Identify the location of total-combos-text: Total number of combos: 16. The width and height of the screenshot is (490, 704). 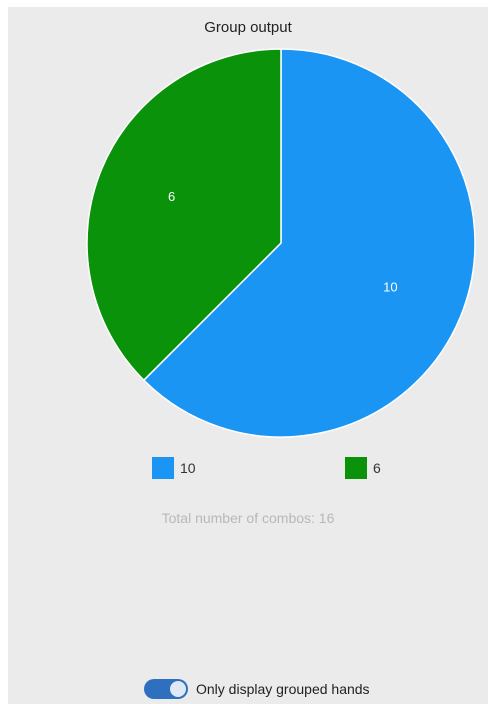
(248, 518).